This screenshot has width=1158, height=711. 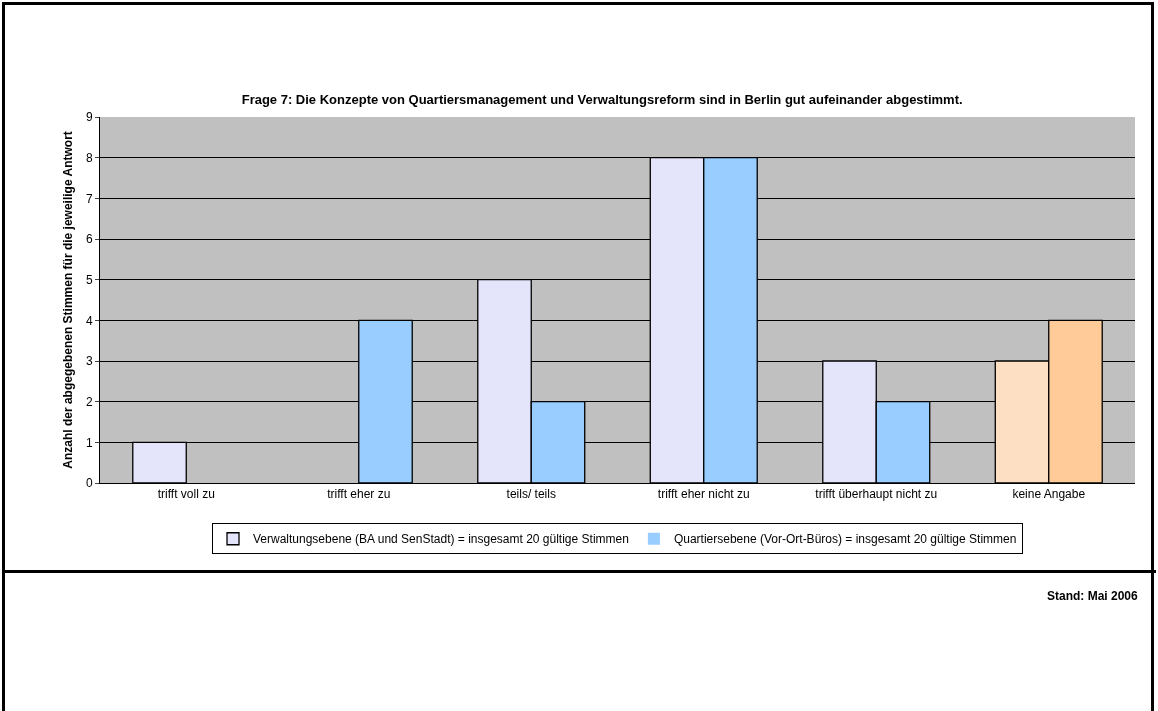 I want to click on legend-label: Verwaltungsebene (BA und SenStadt) = insgesamt 20 gültige Stimmen, so click(x=441, y=539).